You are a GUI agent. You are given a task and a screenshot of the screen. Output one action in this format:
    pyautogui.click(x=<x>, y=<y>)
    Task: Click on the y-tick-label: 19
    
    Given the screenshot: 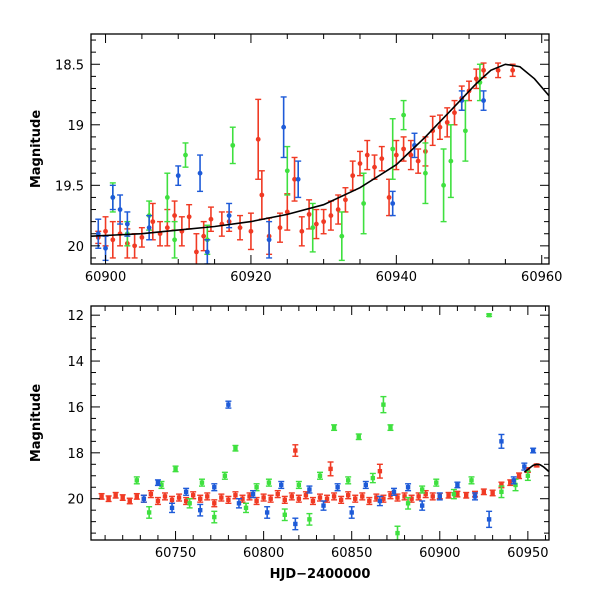 What is the action you would take?
    pyautogui.click(x=75, y=126)
    